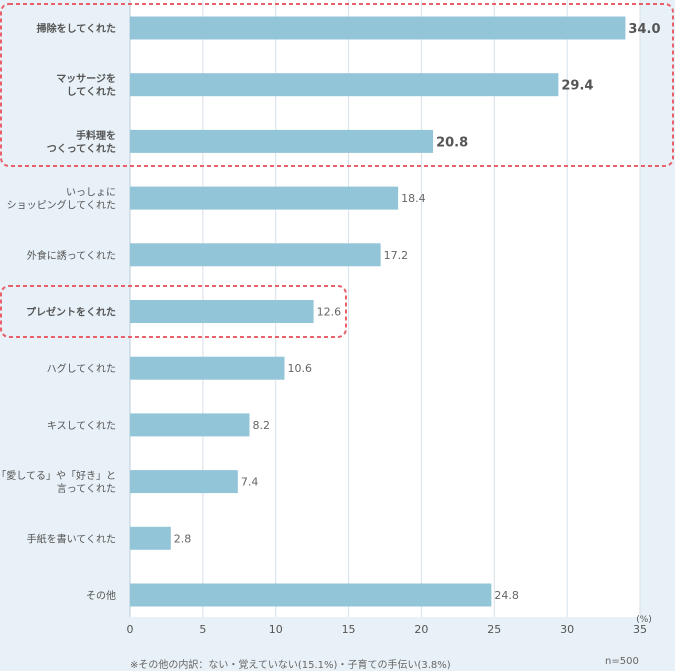 Image resolution: width=675 pixels, height=671 pixels. I want to click on data-label: 24.8, so click(506, 595).